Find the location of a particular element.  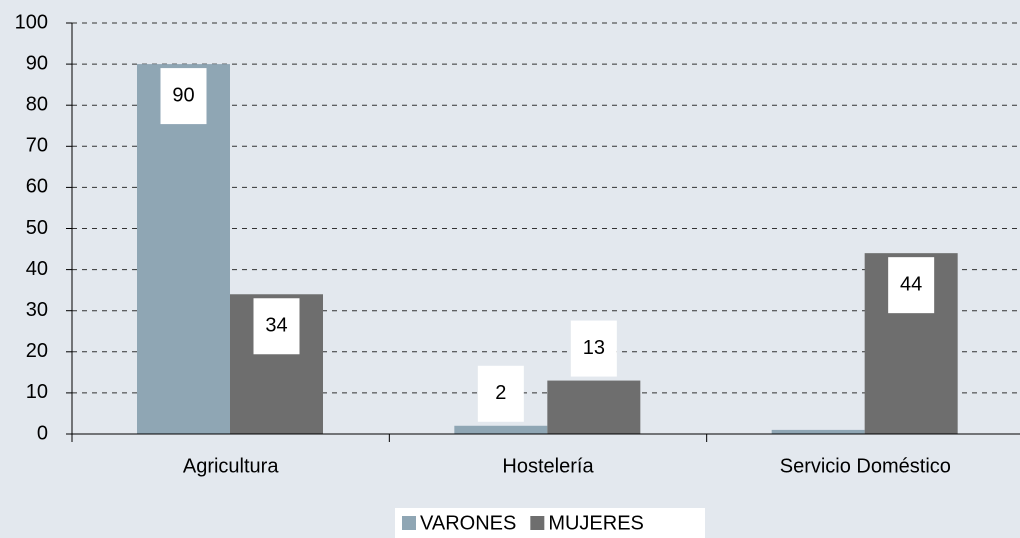

x-tick-label: Servicio Doméstico is located at coordinates (865, 466).